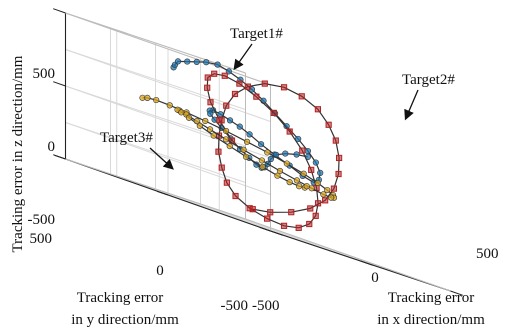 This screenshot has height=333, width=516. I want to click on z-tick-500: 500, so click(44, 74).